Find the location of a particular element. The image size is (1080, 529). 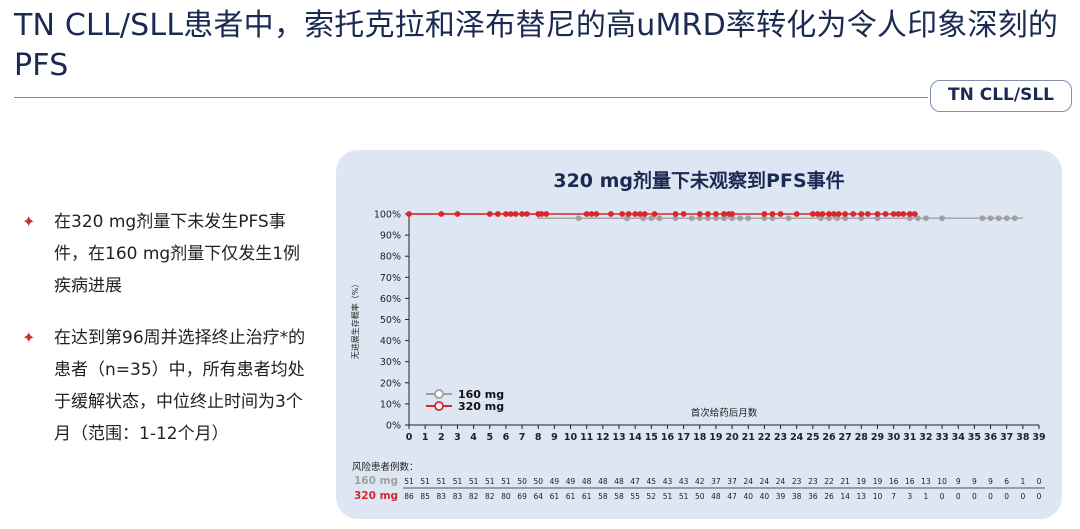

risk-value: 21 is located at coordinates (845, 481).